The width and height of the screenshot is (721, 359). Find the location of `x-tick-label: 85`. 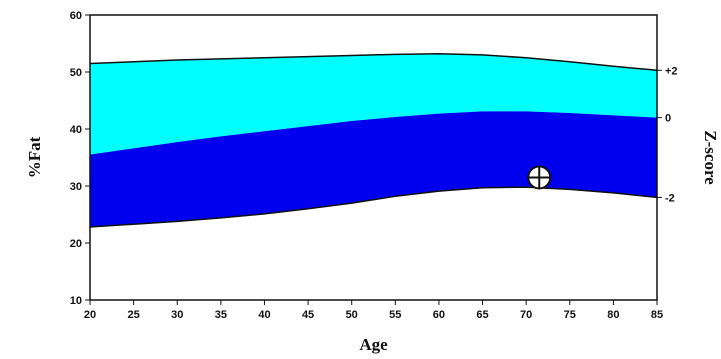

x-tick-label: 85 is located at coordinates (657, 315).